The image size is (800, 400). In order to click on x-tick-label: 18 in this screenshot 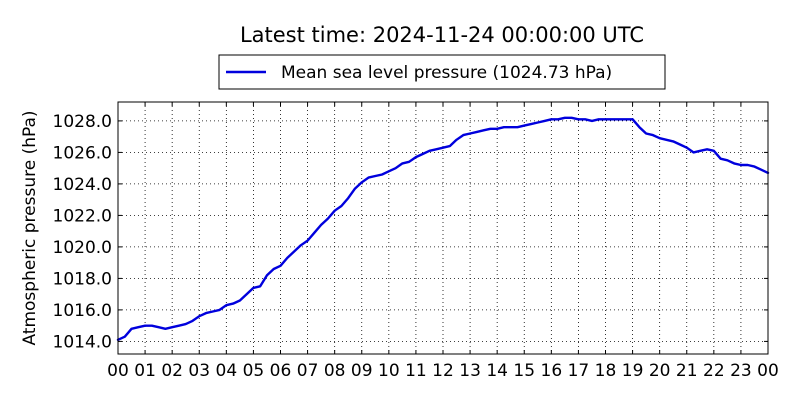, I will do `click(606, 371)`.